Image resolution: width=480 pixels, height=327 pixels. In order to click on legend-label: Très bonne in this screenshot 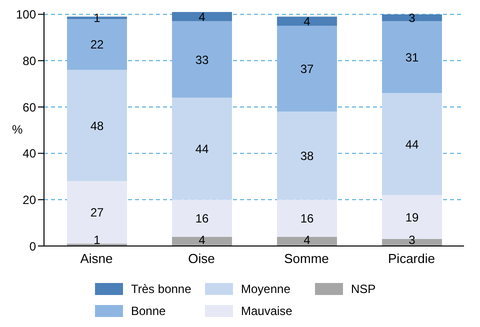, I will do `click(161, 289)`.